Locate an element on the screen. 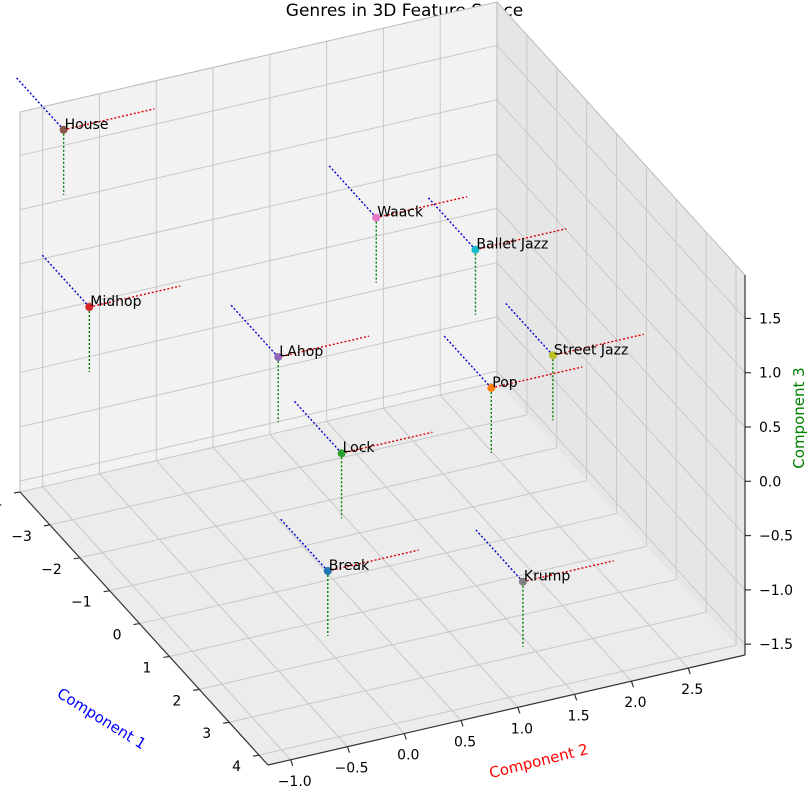 Image resolution: width=809 pixels, height=790 pixels. point-label: Waack is located at coordinates (400, 213).